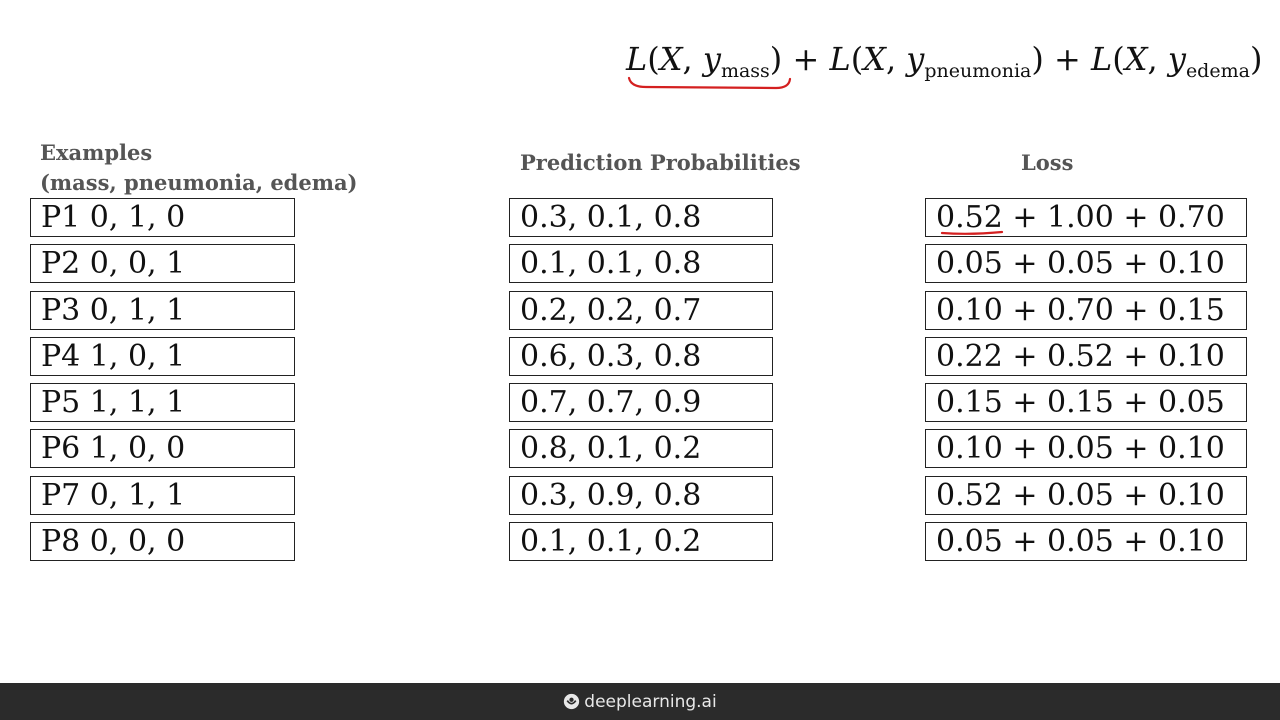 The width and height of the screenshot is (1280, 720). I want to click on examples-header: Examples (mass, pneumonia, edema), so click(198, 168).